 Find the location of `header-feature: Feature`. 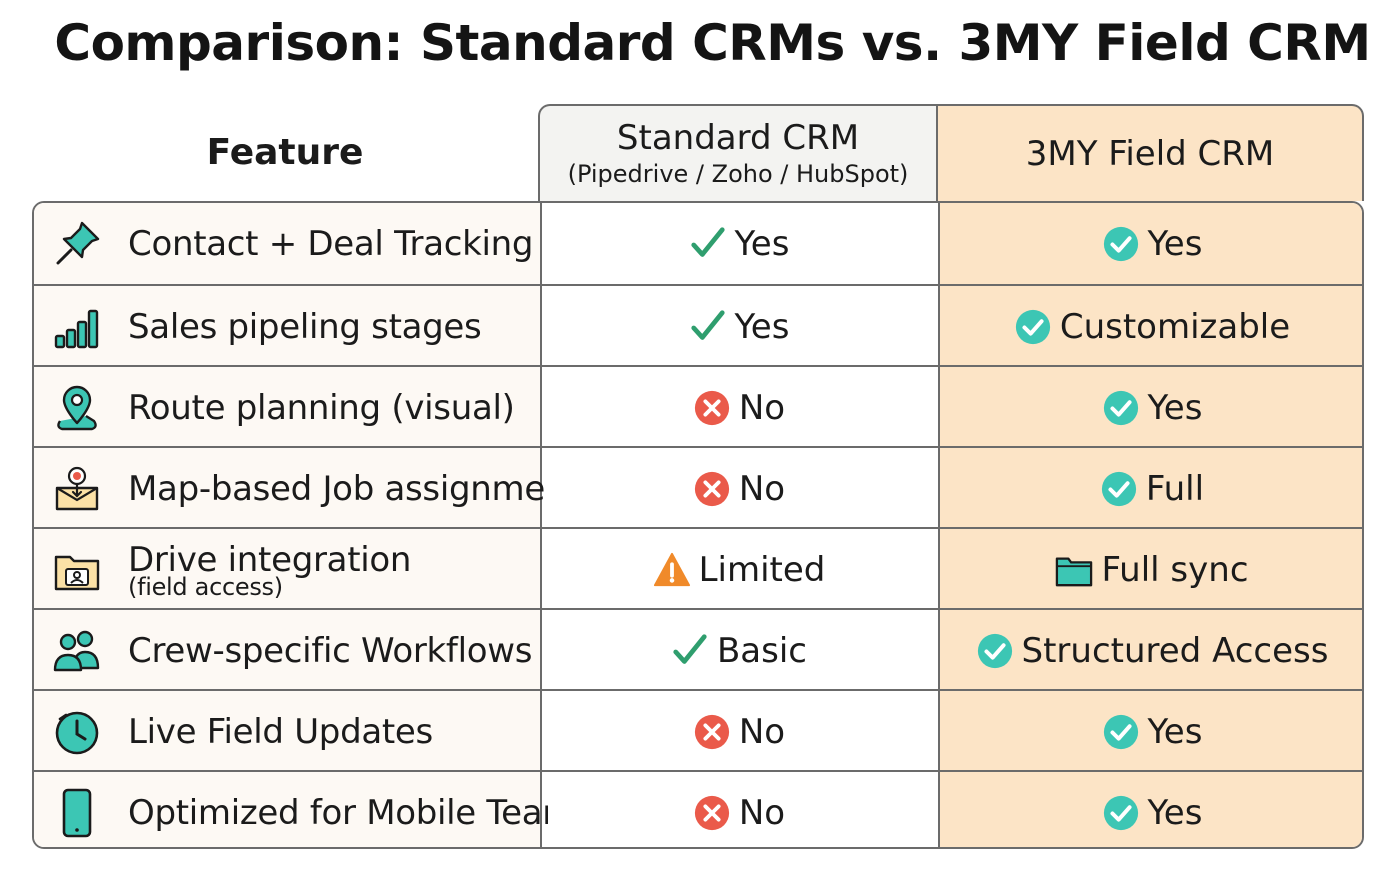

header-feature: Feature is located at coordinates (285, 152).